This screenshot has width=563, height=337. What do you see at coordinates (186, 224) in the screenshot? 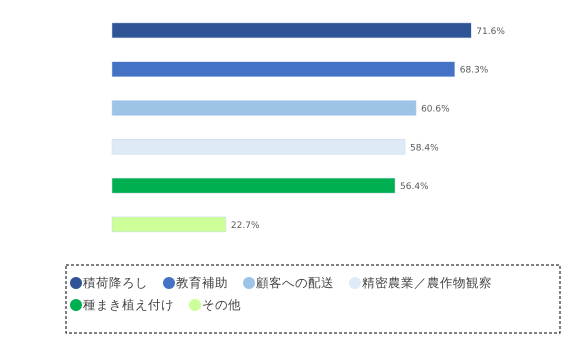
I see `その他: 22.7%` at bounding box center [186, 224].